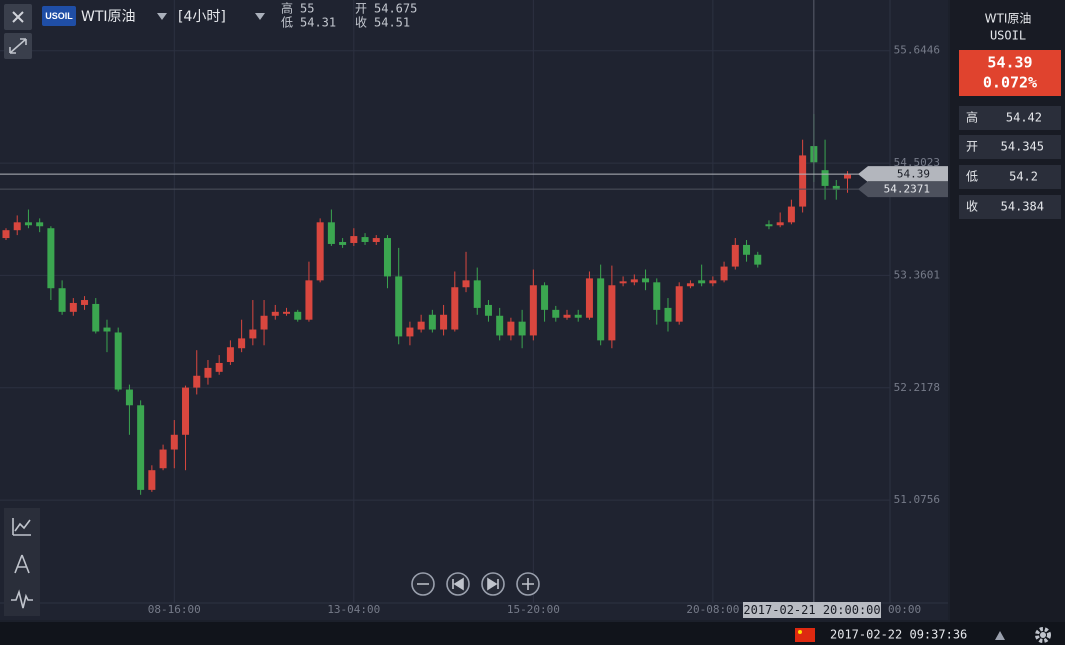 The image size is (1065, 645). Describe the element at coordinates (712, 609) in the screenshot. I see `x-tick-label: 20-08:00` at that location.